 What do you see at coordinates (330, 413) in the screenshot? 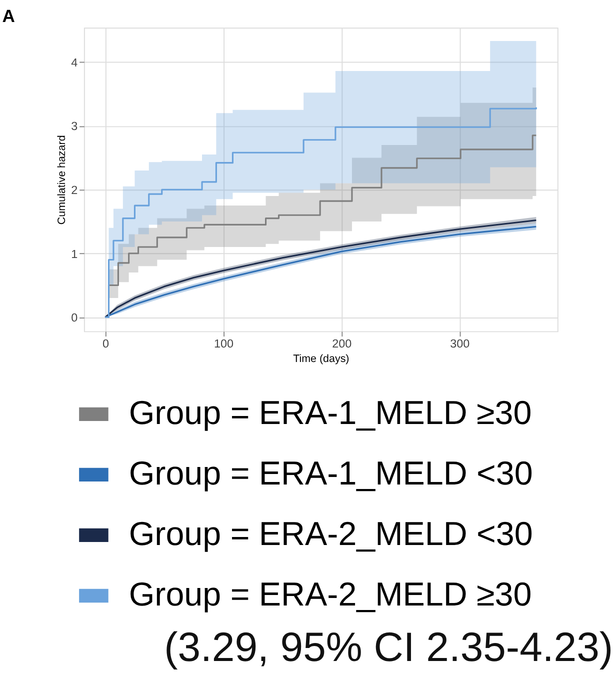
I see `legend-label: Group = ERA-1_MELD ≥30` at bounding box center [330, 413].